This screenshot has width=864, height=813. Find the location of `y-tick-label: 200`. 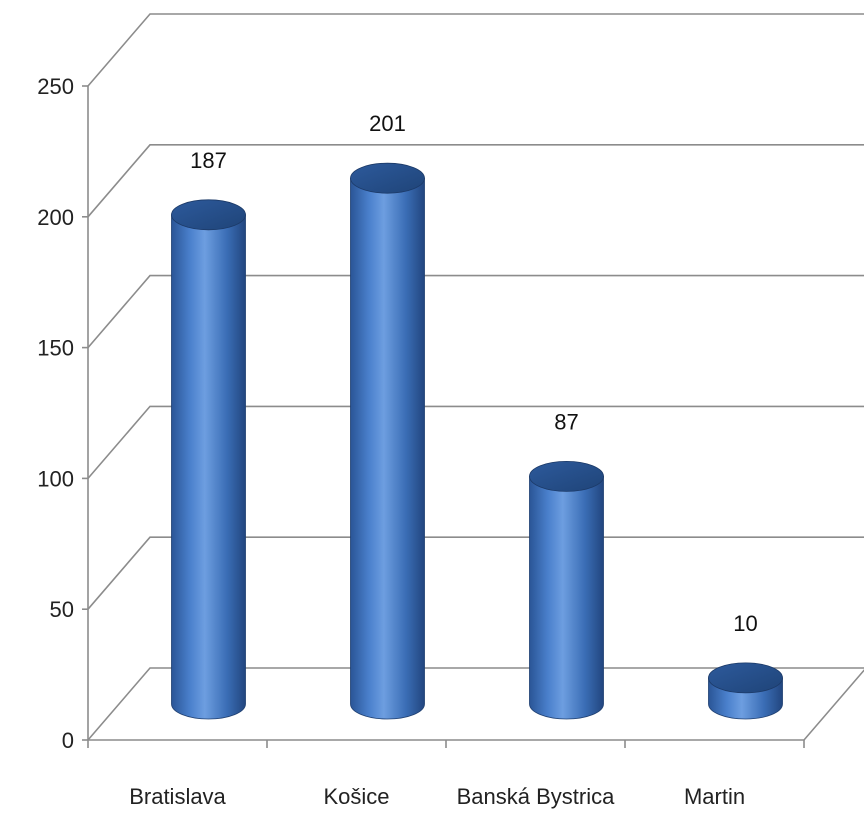

y-tick-label: 200 is located at coordinates (55, 217).